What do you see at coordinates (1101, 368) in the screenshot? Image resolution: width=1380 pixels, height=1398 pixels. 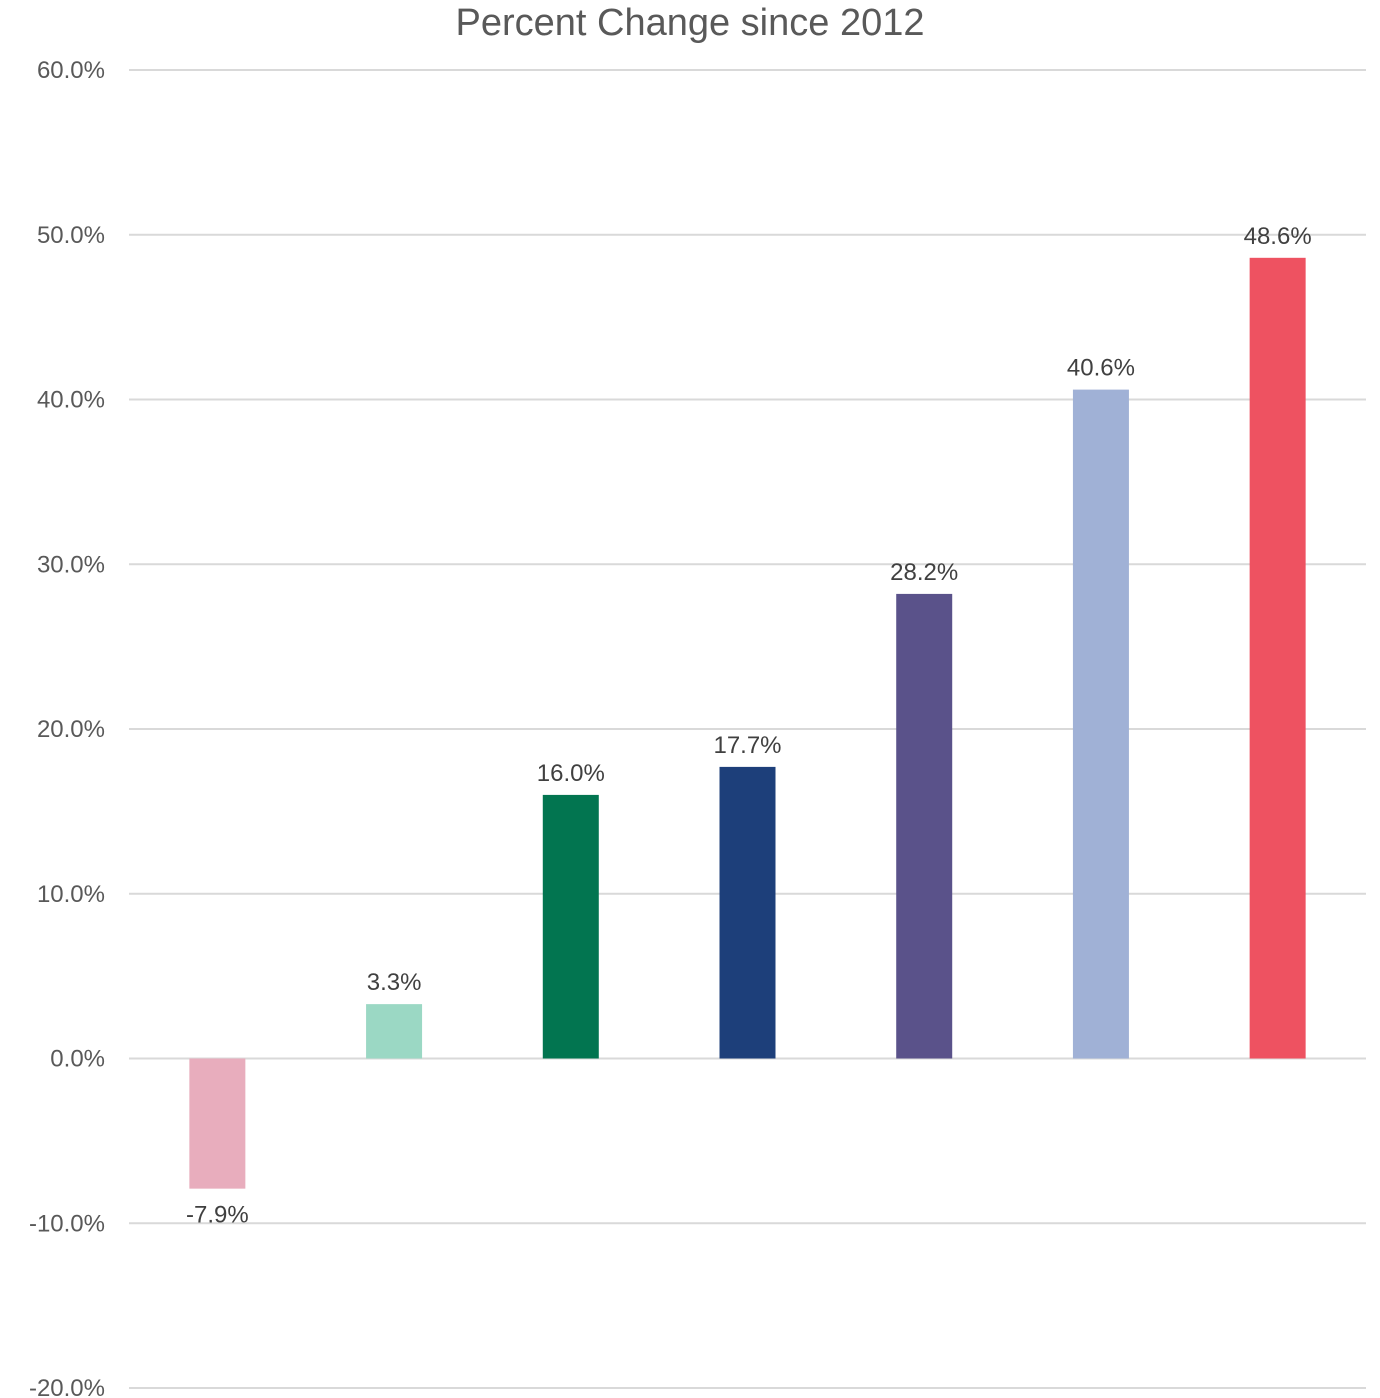 I see `data-label: 40.6%` at bounding box center [1101, 368].